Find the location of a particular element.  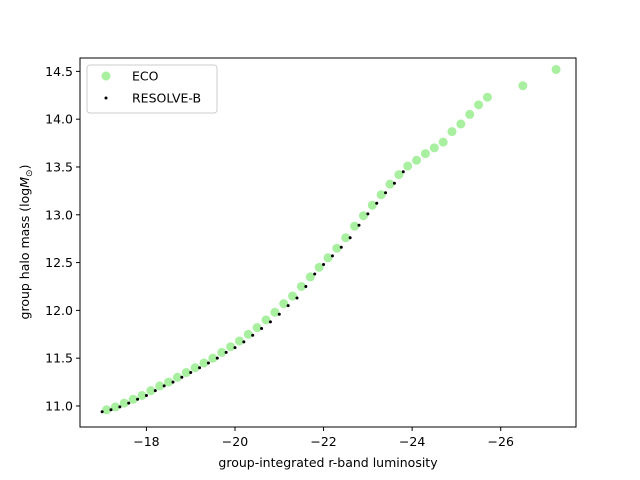

legend-marker-eco is located at coordinates (106, 76).